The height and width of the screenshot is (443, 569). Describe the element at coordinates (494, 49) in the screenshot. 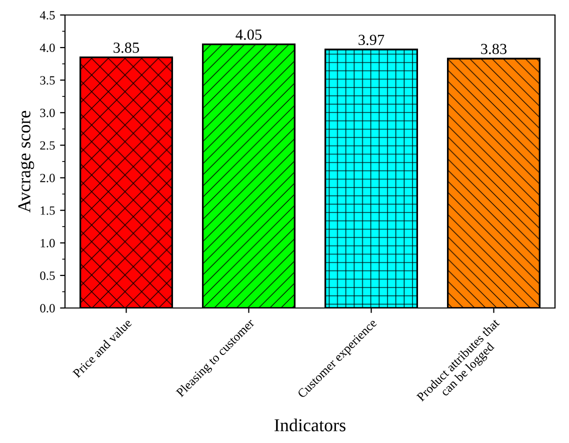

I see `data-label: 3.83` at that location.